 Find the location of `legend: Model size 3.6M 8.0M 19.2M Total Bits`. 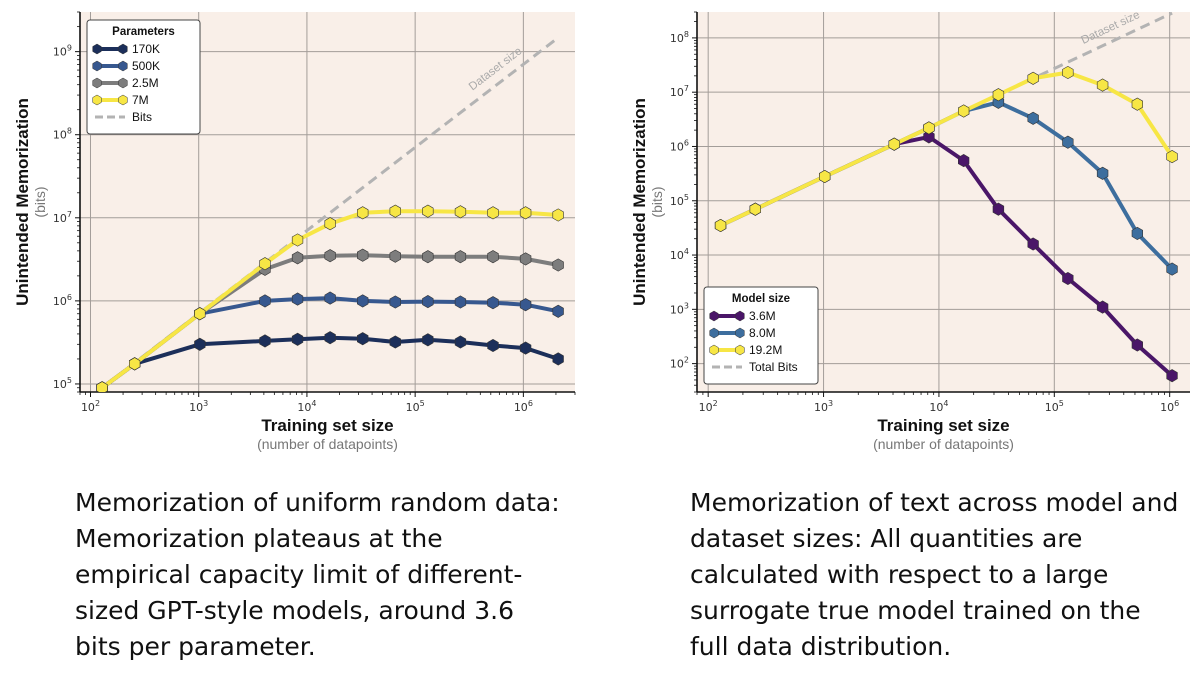

legend: Model size 3.6M 8.0M 19.2M Total Bits is located at coordinates (761, 335).